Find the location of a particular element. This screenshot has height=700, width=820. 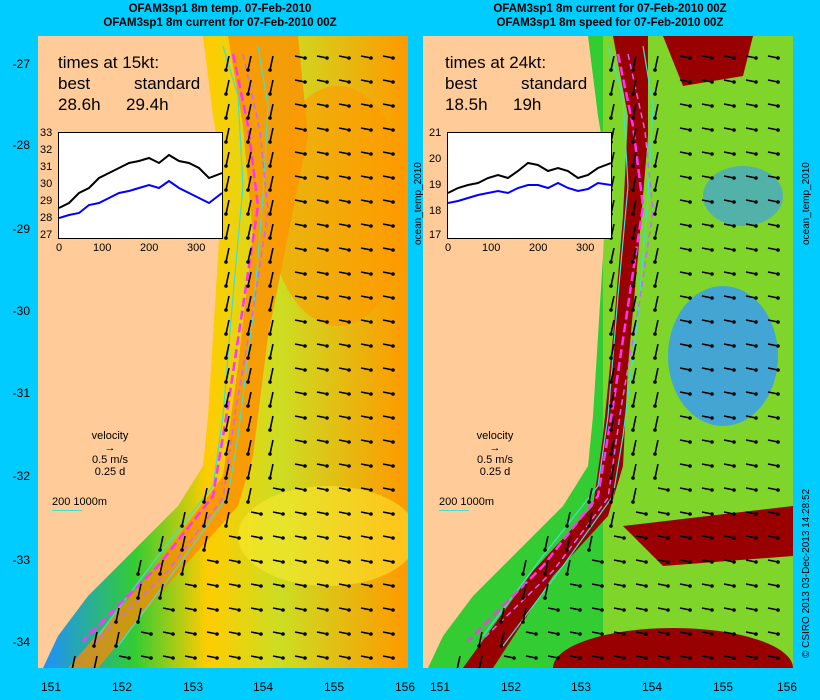

right-contour-legend-line is located at coordinates (454, 510).